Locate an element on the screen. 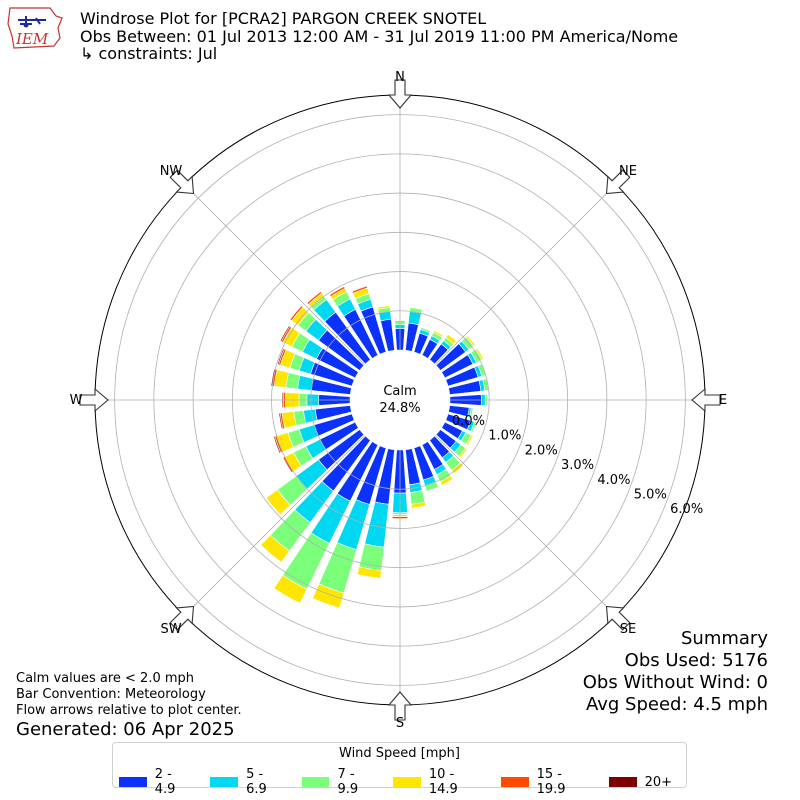  legend-label: 20+ is located at coordinates (658, 782).